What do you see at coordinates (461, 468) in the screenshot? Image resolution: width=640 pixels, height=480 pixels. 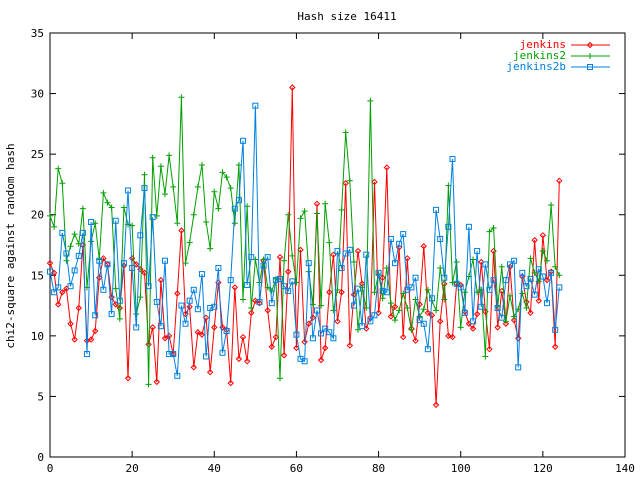 I see `x-tick-label: 100` at bounding box center [461, 468].